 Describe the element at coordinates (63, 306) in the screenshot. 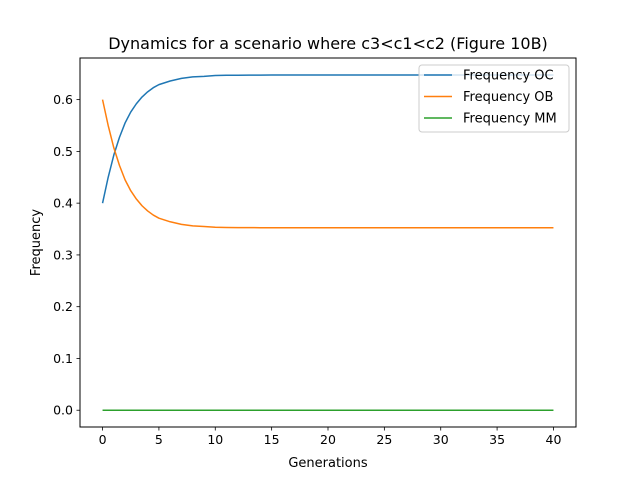

I see `y-tick-label: 0.2` at that location.